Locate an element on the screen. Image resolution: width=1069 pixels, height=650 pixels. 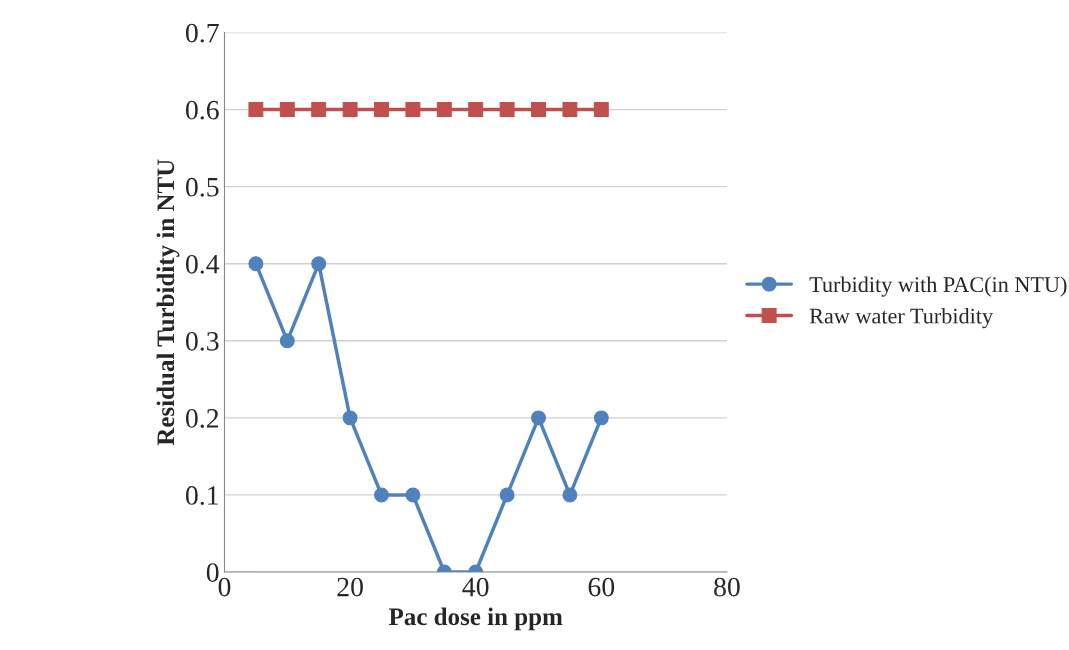
x-tick-label: 60 is located at coordinates (601, 587).